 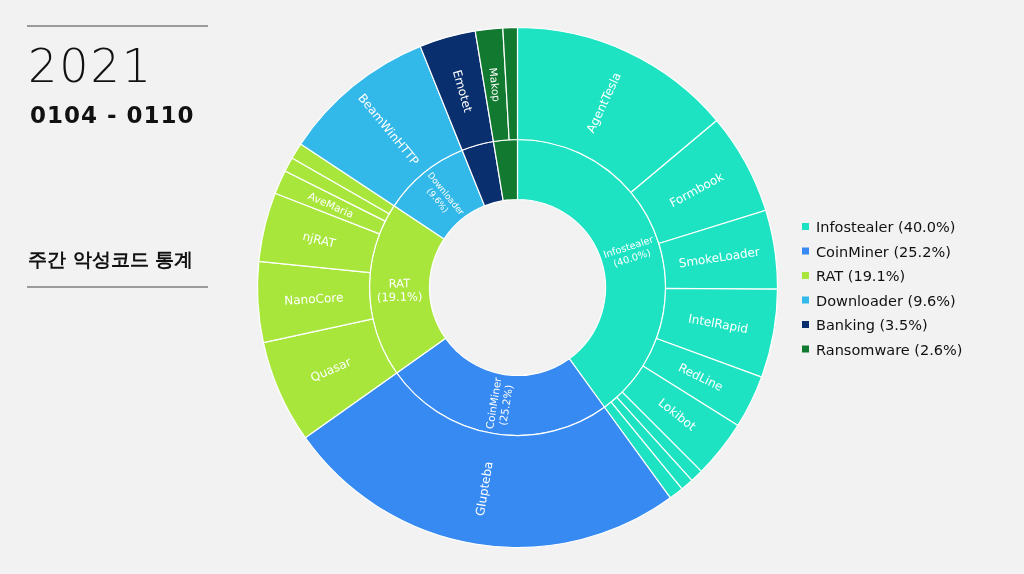 I want to click on legend-label: Ransomware (2.6%), so click(x=889, y=349).